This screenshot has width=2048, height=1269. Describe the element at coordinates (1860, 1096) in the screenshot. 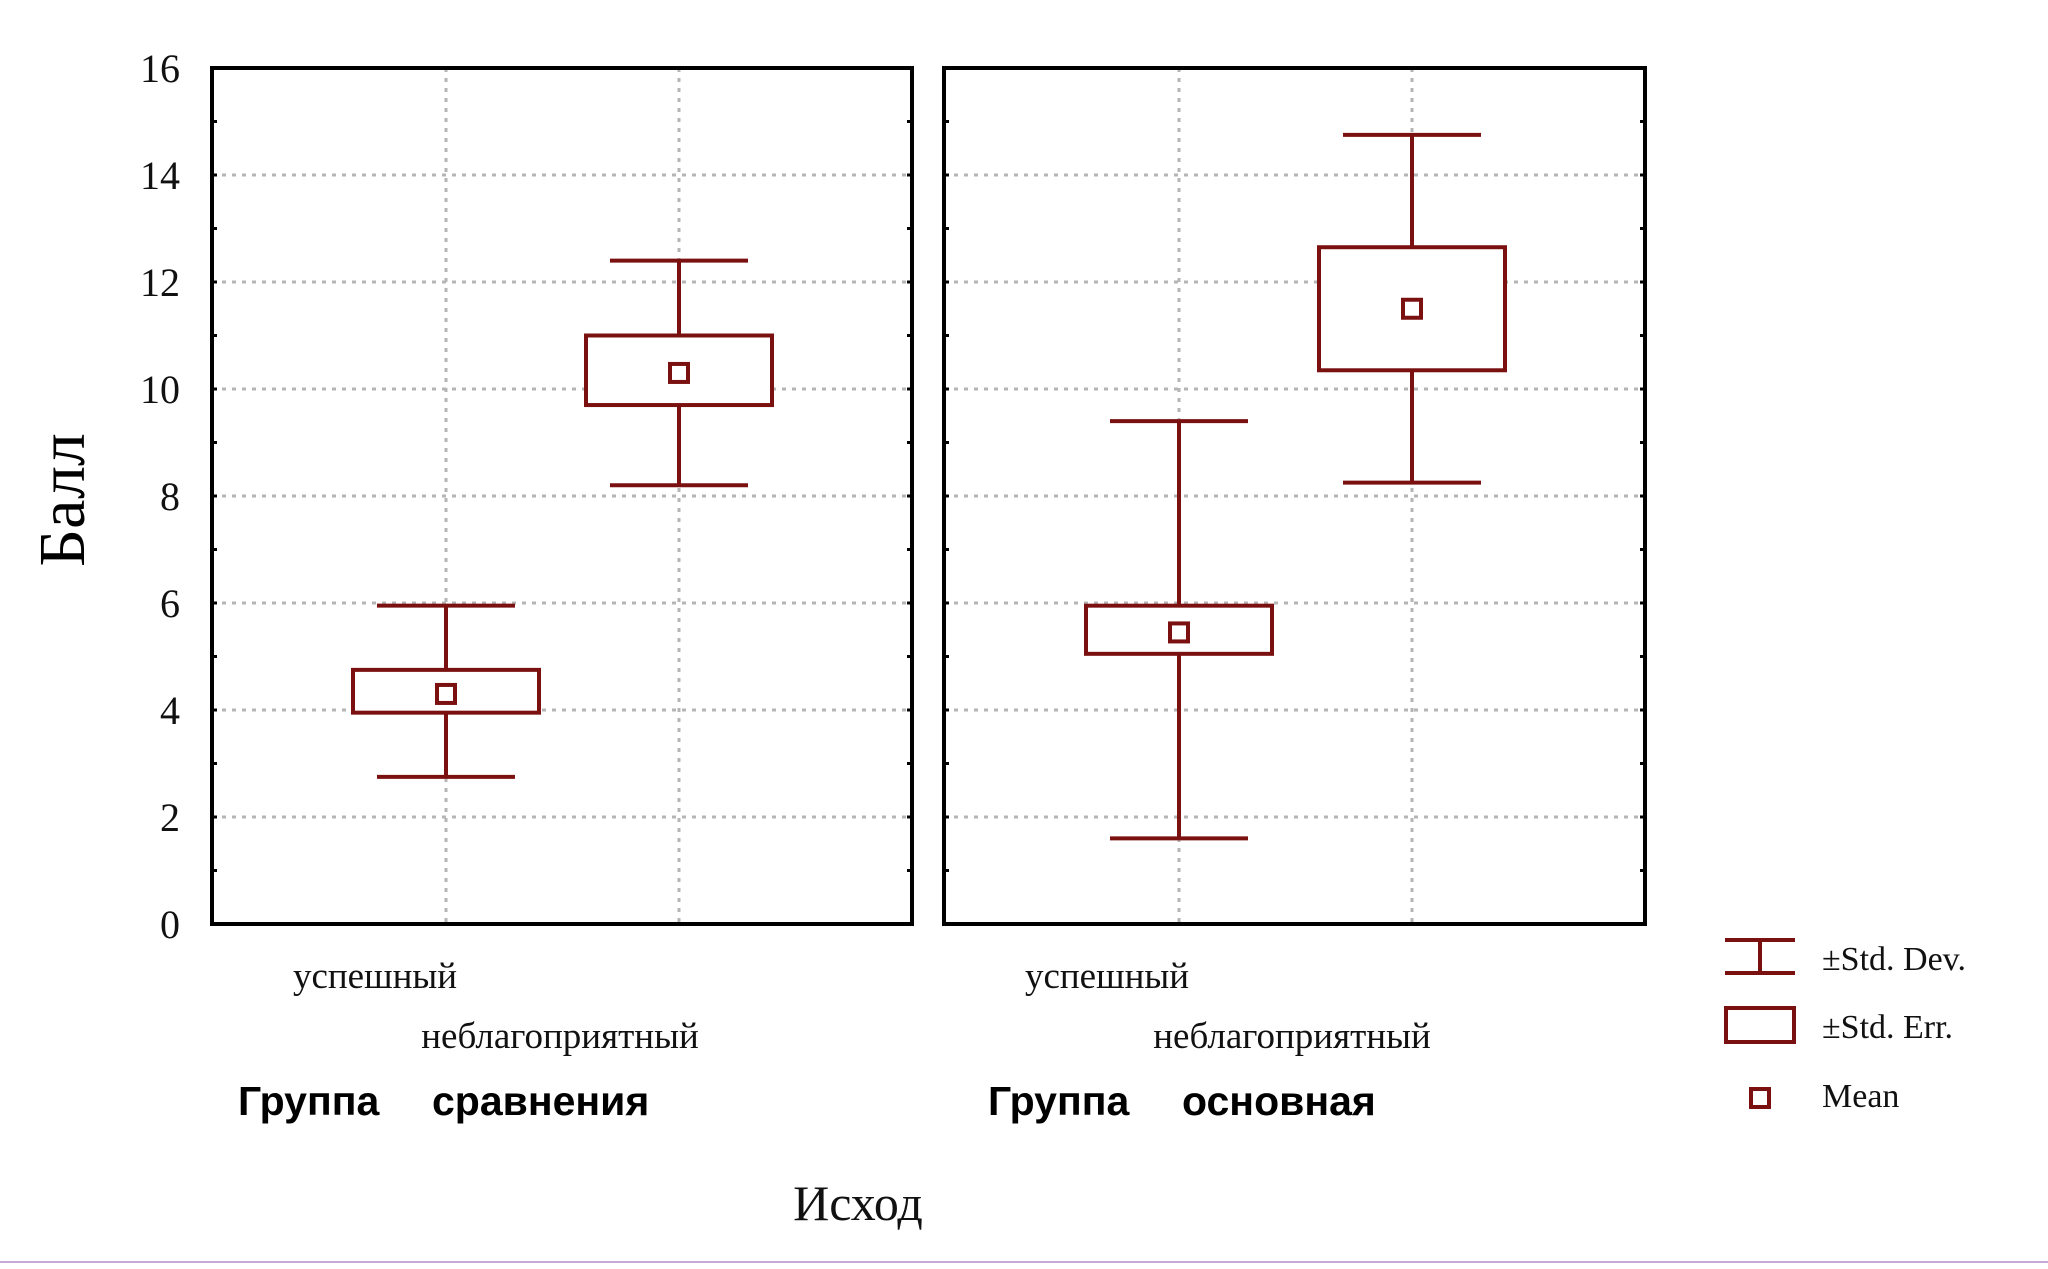

I see `legend-label-mean: Mean` at that location.